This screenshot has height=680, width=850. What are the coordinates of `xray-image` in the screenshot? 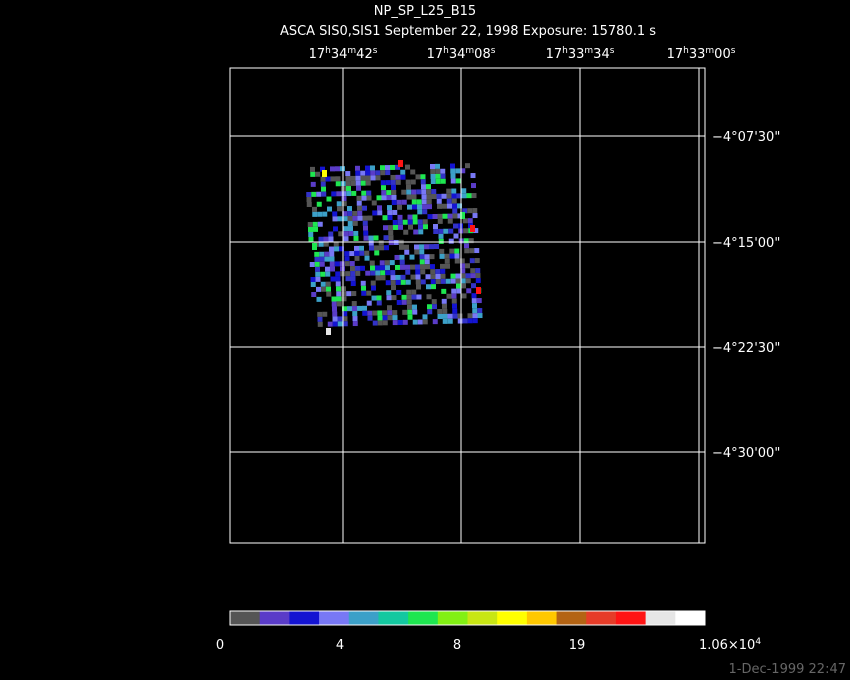 It's located at (394, 247).